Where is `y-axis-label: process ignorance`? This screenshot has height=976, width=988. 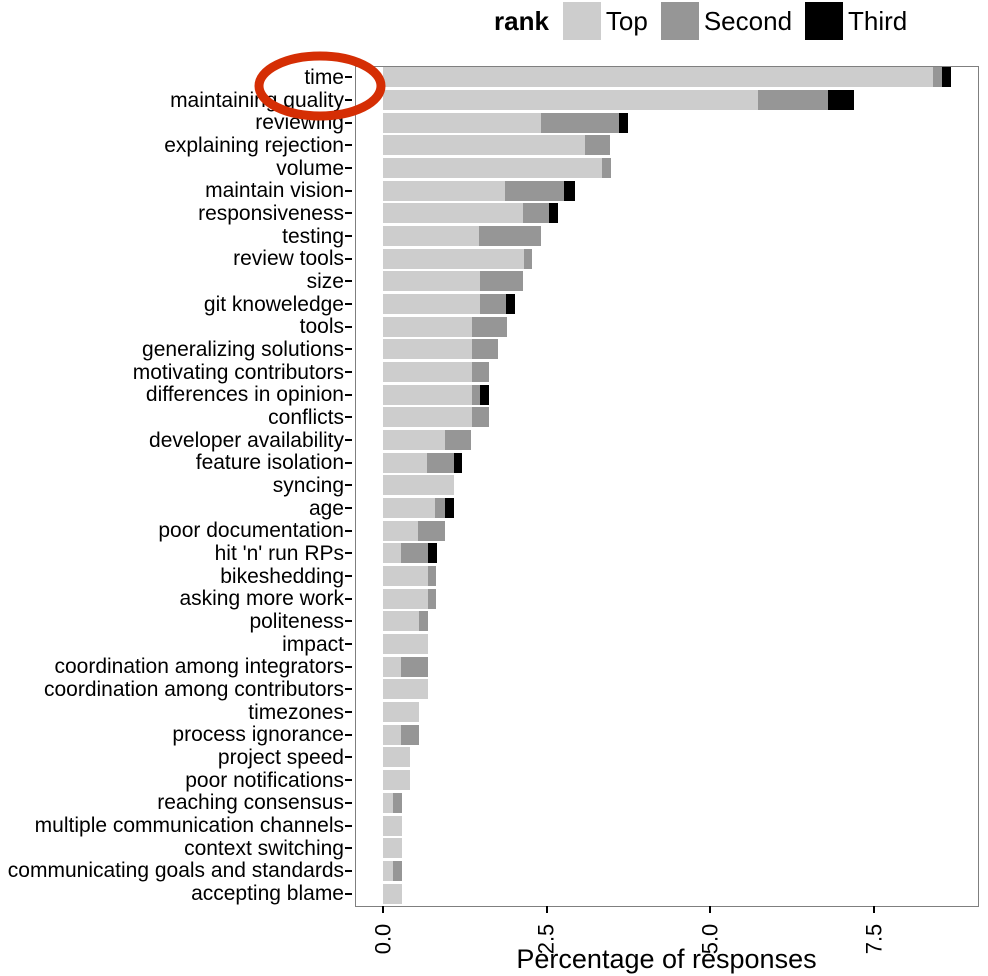 y-axis-label: process ignorance is located at coordinates (258, 735).